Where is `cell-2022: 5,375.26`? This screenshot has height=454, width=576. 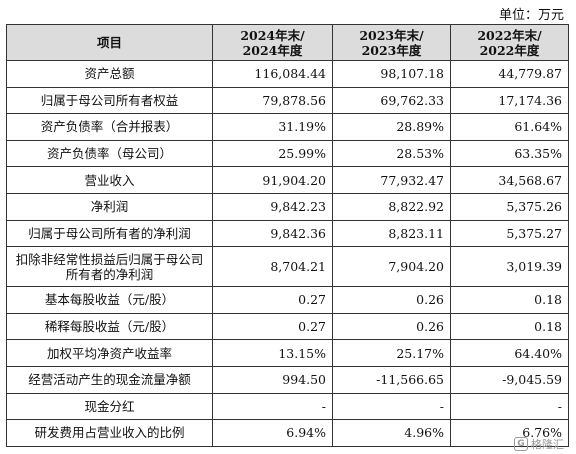
cell-2022: 5,375.26 is located at coordinates (509, 206).